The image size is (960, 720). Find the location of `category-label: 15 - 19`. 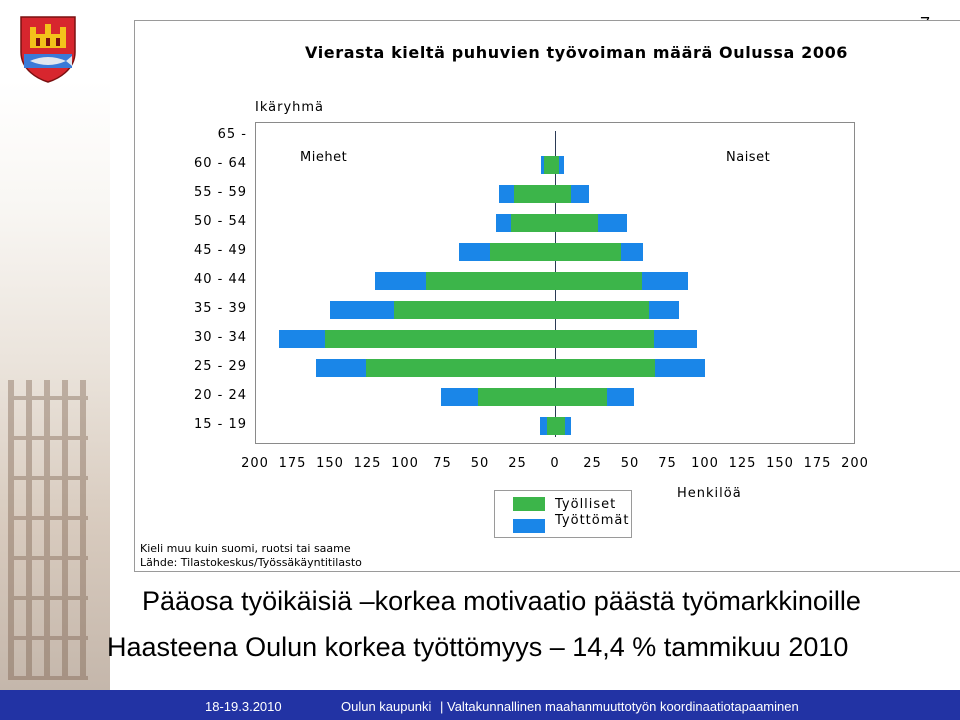

category-label: 15 - 19 is located at coordinates (220, 424).